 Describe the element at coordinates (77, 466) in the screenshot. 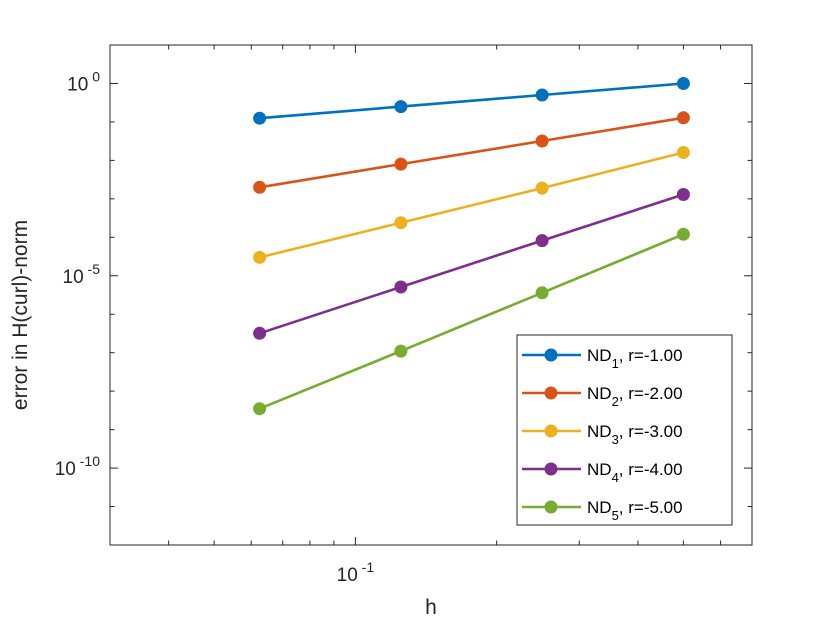

I see `y-tick-label: 10 -10` at that location.